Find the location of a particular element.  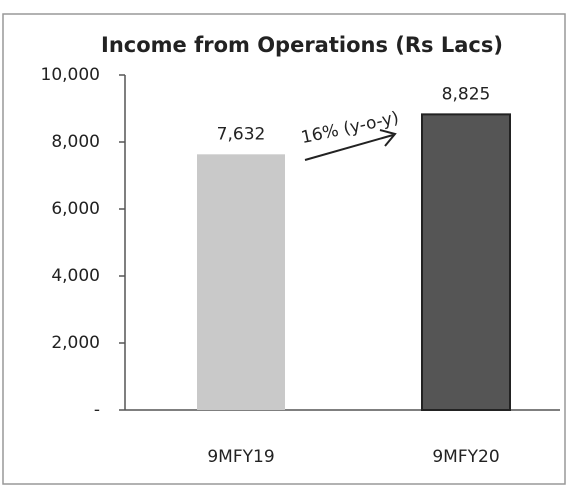

x-tick-label: 9MFY20 is located at coordinates (465, 457).